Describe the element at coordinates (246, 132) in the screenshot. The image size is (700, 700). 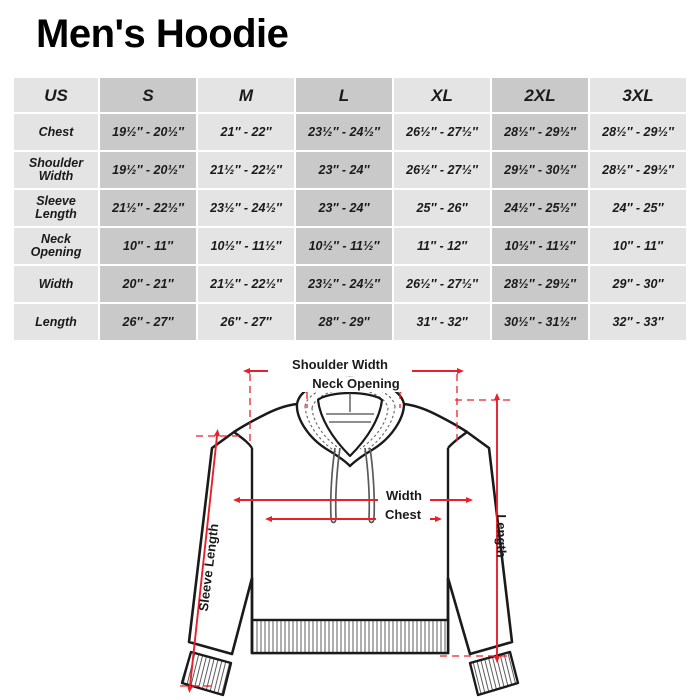
I see `cell-chest-m: 21″ - 22″` at that location.